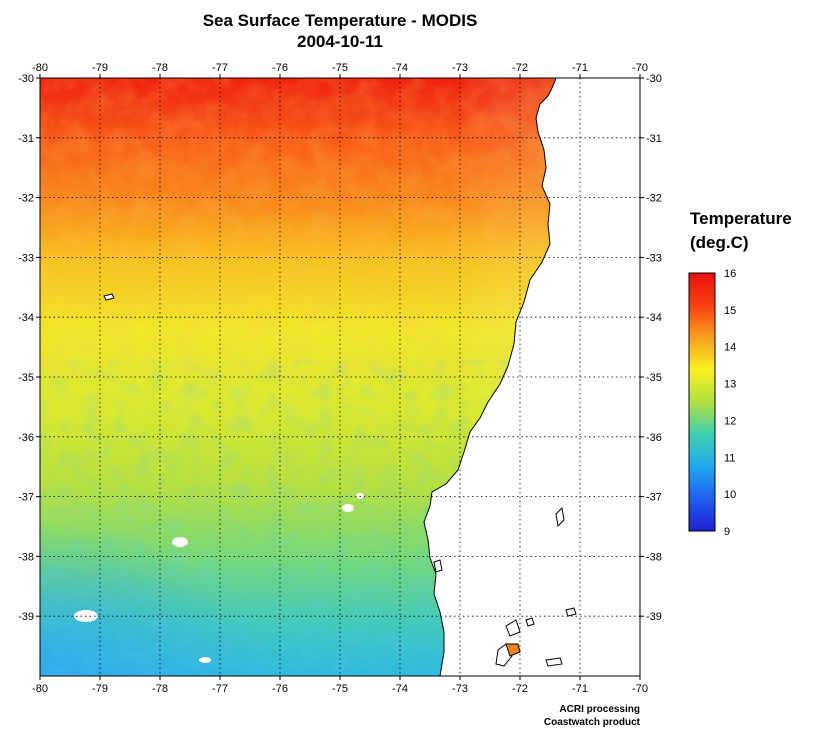  I want to click on credit-processing: ACRI processing, so click(599, 709).